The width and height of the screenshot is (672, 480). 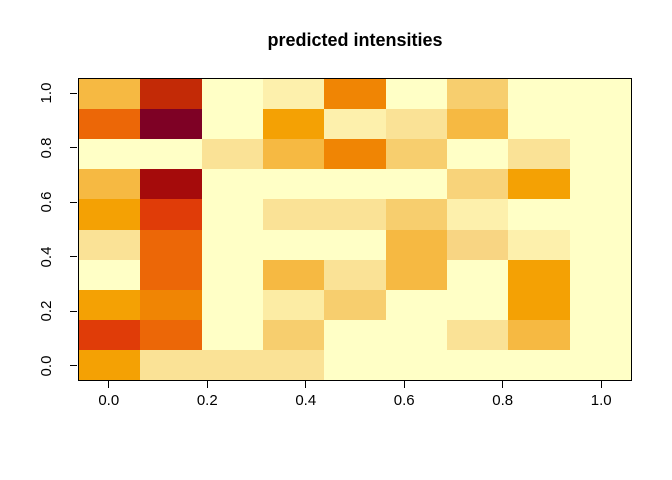 What do you see at coordinates (46, 202) in the screenshot?
I see `y-tick-label: 0.6` at bounding box center [46, 202].